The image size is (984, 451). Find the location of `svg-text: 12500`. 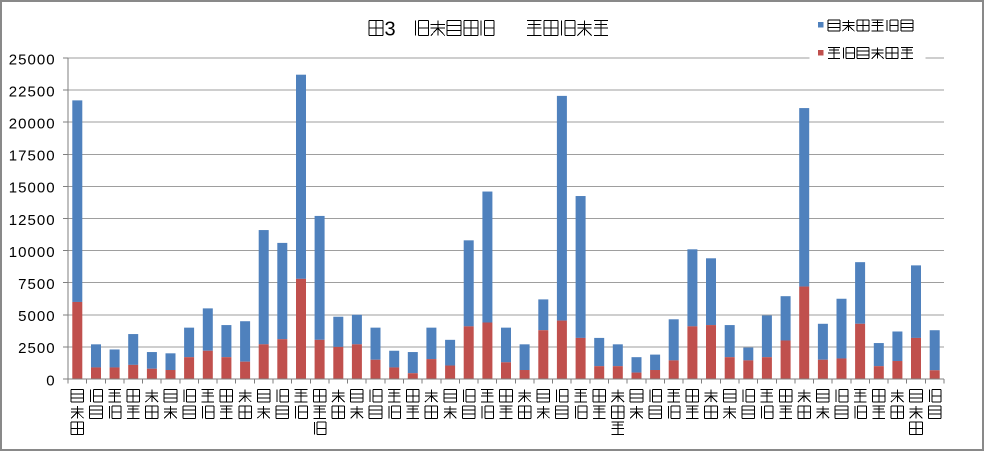

svg-text: 12500 is located at coordinates (32, 220).